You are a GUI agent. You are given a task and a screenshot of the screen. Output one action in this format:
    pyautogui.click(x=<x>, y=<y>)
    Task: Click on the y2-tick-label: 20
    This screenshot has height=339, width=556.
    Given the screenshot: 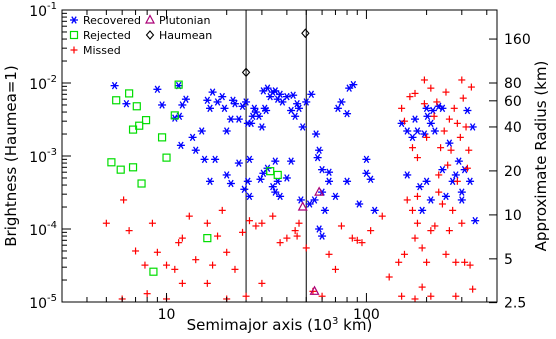 What is the action you would take?
    pyautogui.click(x=513, y=172)
    